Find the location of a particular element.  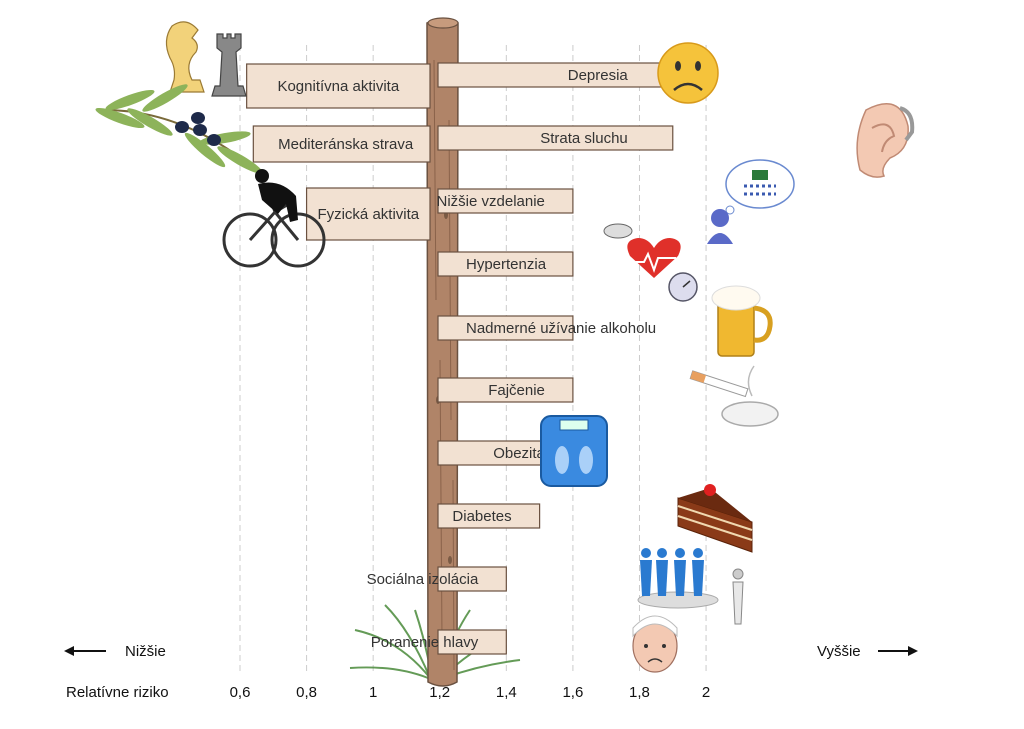

beer-icon is located at coordinates (742, 321).